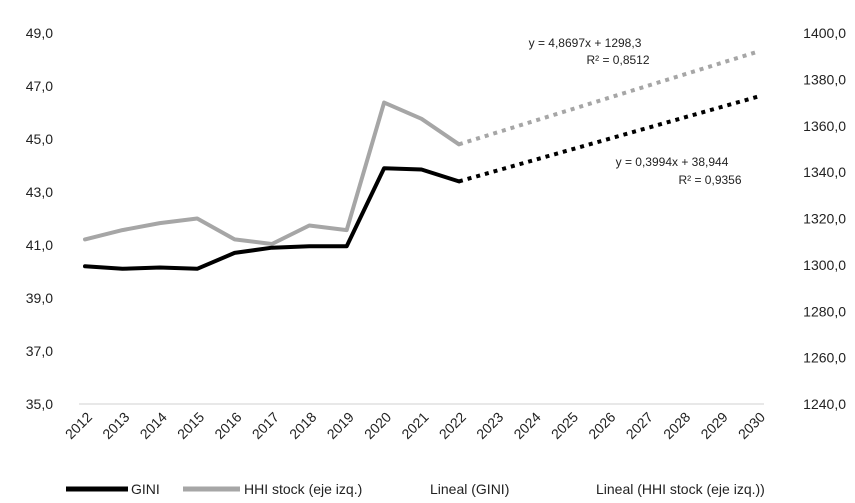  I want to click on legend-item-gini: GINI, so click(113, 489).